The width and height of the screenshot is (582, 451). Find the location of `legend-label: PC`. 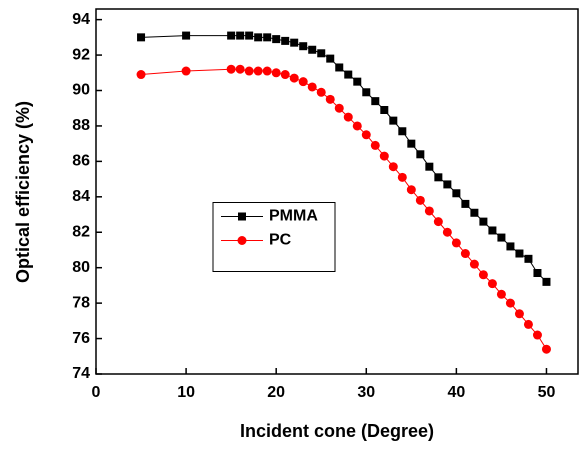

legend-label: PC is located at coordinates (280, 240).